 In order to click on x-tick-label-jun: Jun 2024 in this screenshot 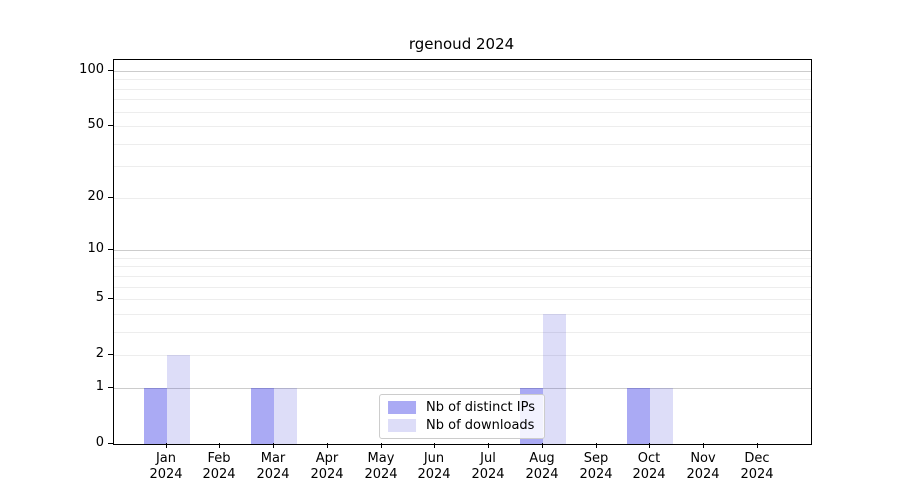, I will do `click(434, 466)`.